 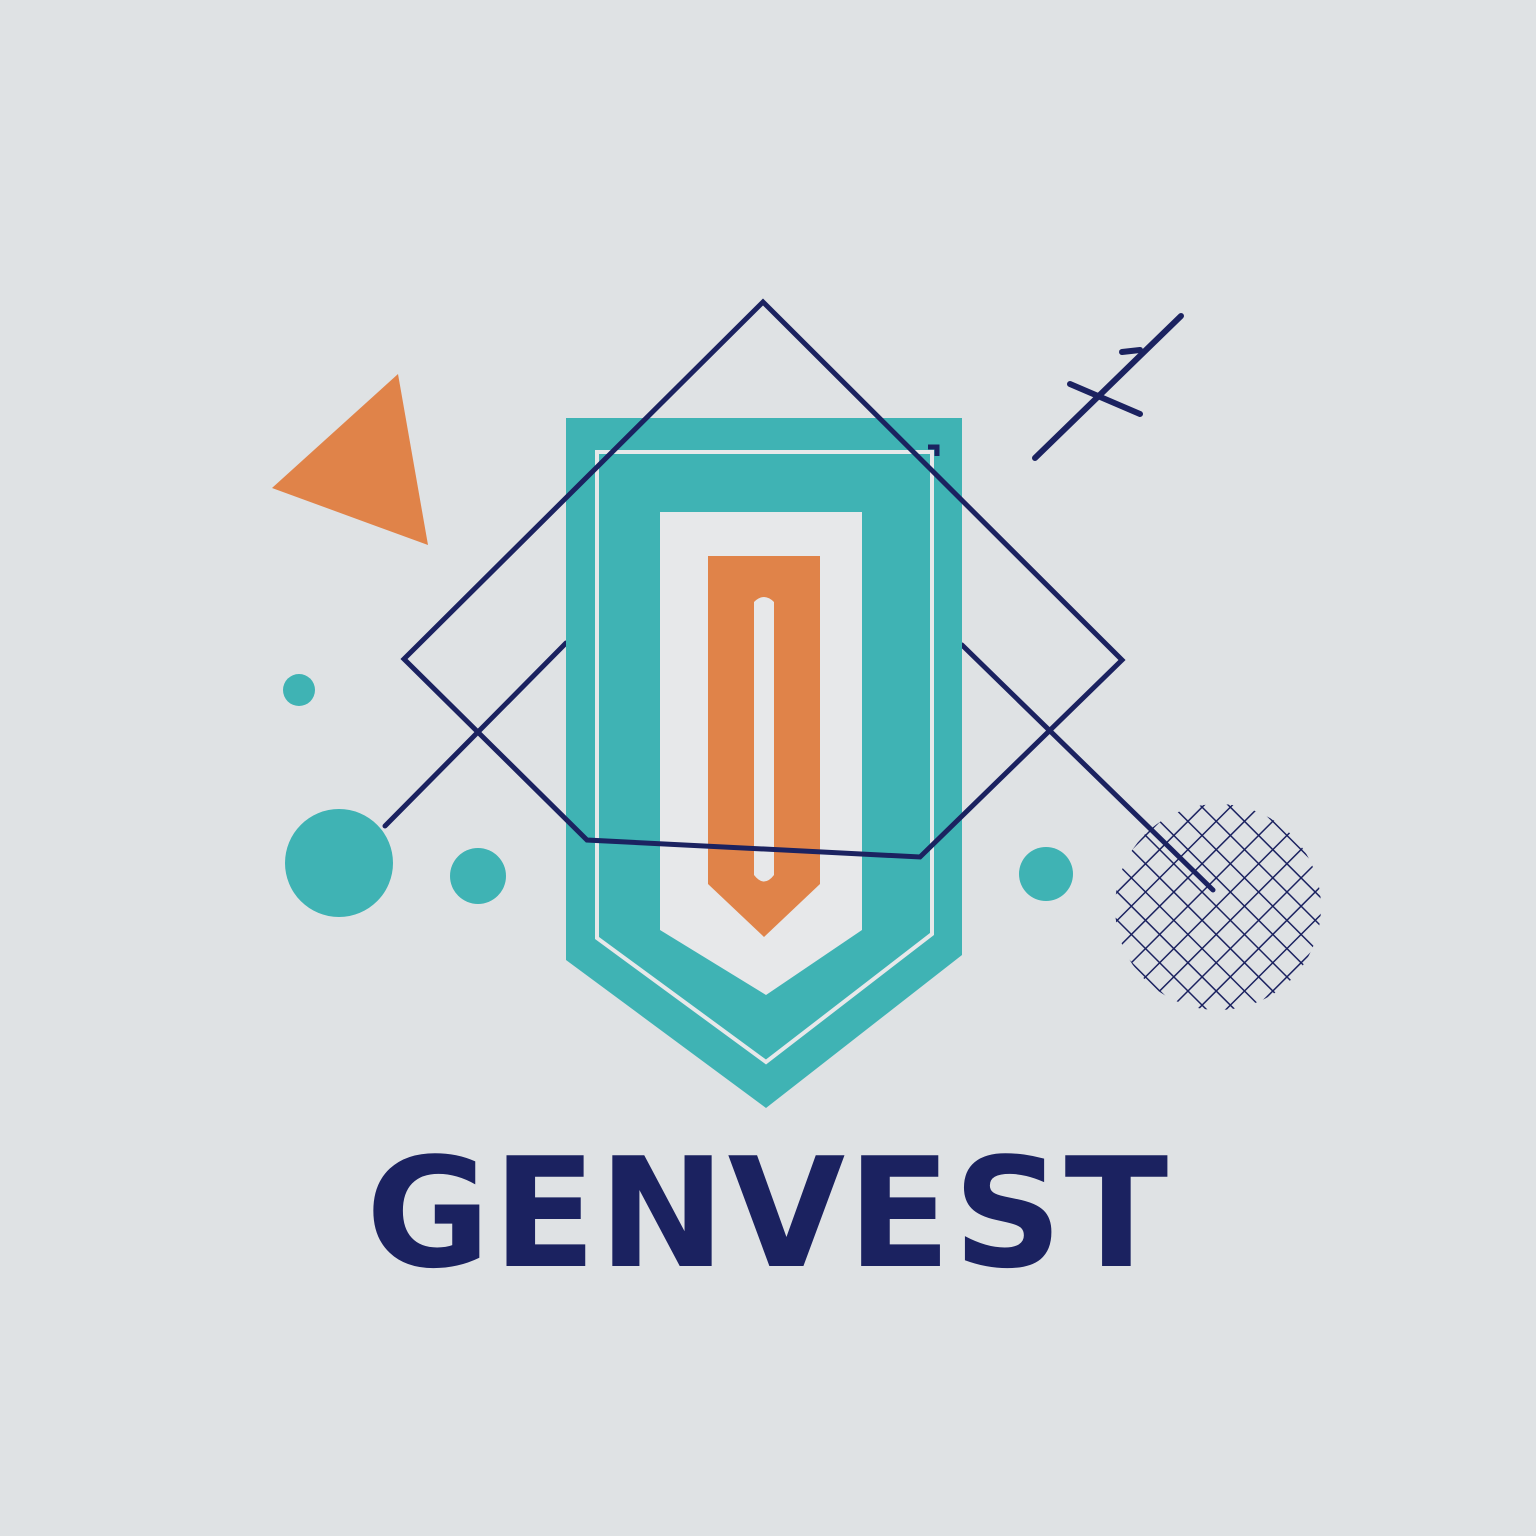 I want to click on plus-sign-icon, so click(x=1108, y=387).